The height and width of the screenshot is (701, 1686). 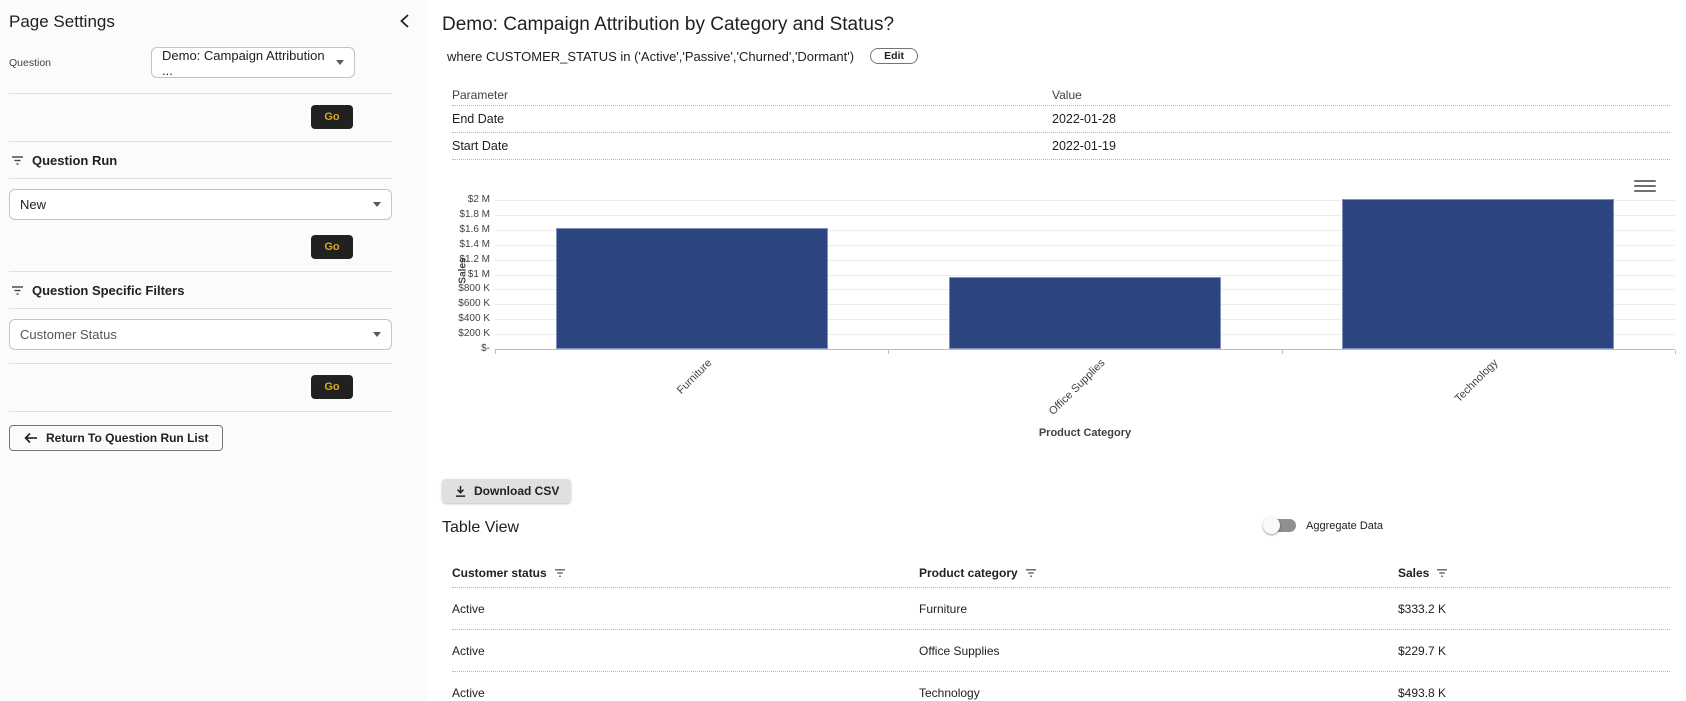 What do you see at coordinates (1422, 608) in the screenshot?
I see `table-cell: $333.2 K` at bounding box center [1422, 608].